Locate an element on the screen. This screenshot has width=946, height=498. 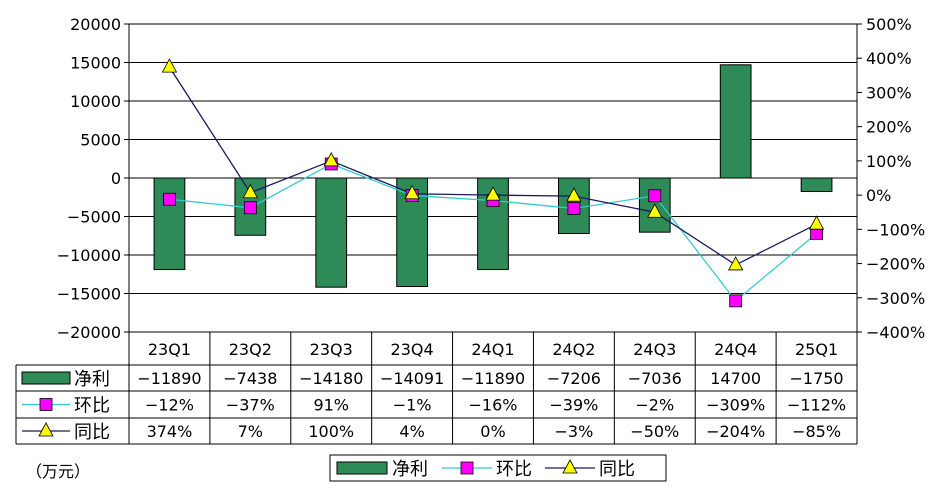
data-label: 4% is located at coordinates (411, 431).